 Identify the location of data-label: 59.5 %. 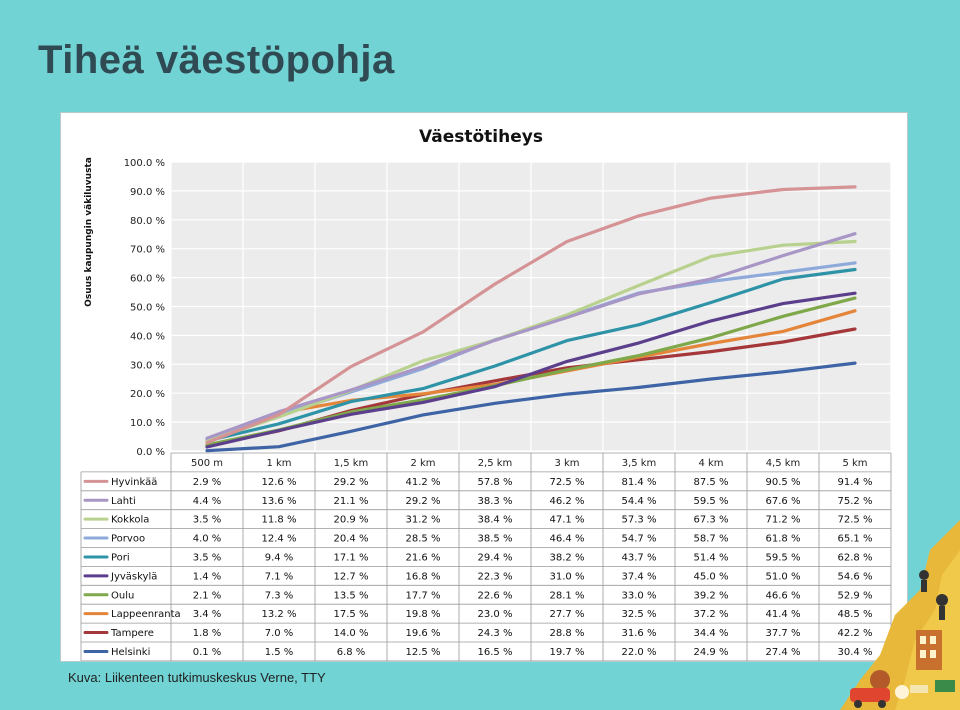
(711, 501).